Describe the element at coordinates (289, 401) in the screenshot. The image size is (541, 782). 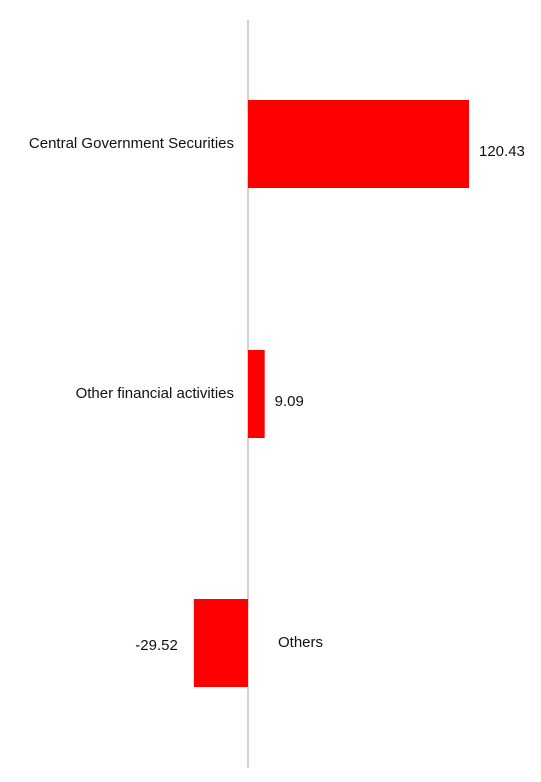
I see `value-label-1: 9.09` at that location.